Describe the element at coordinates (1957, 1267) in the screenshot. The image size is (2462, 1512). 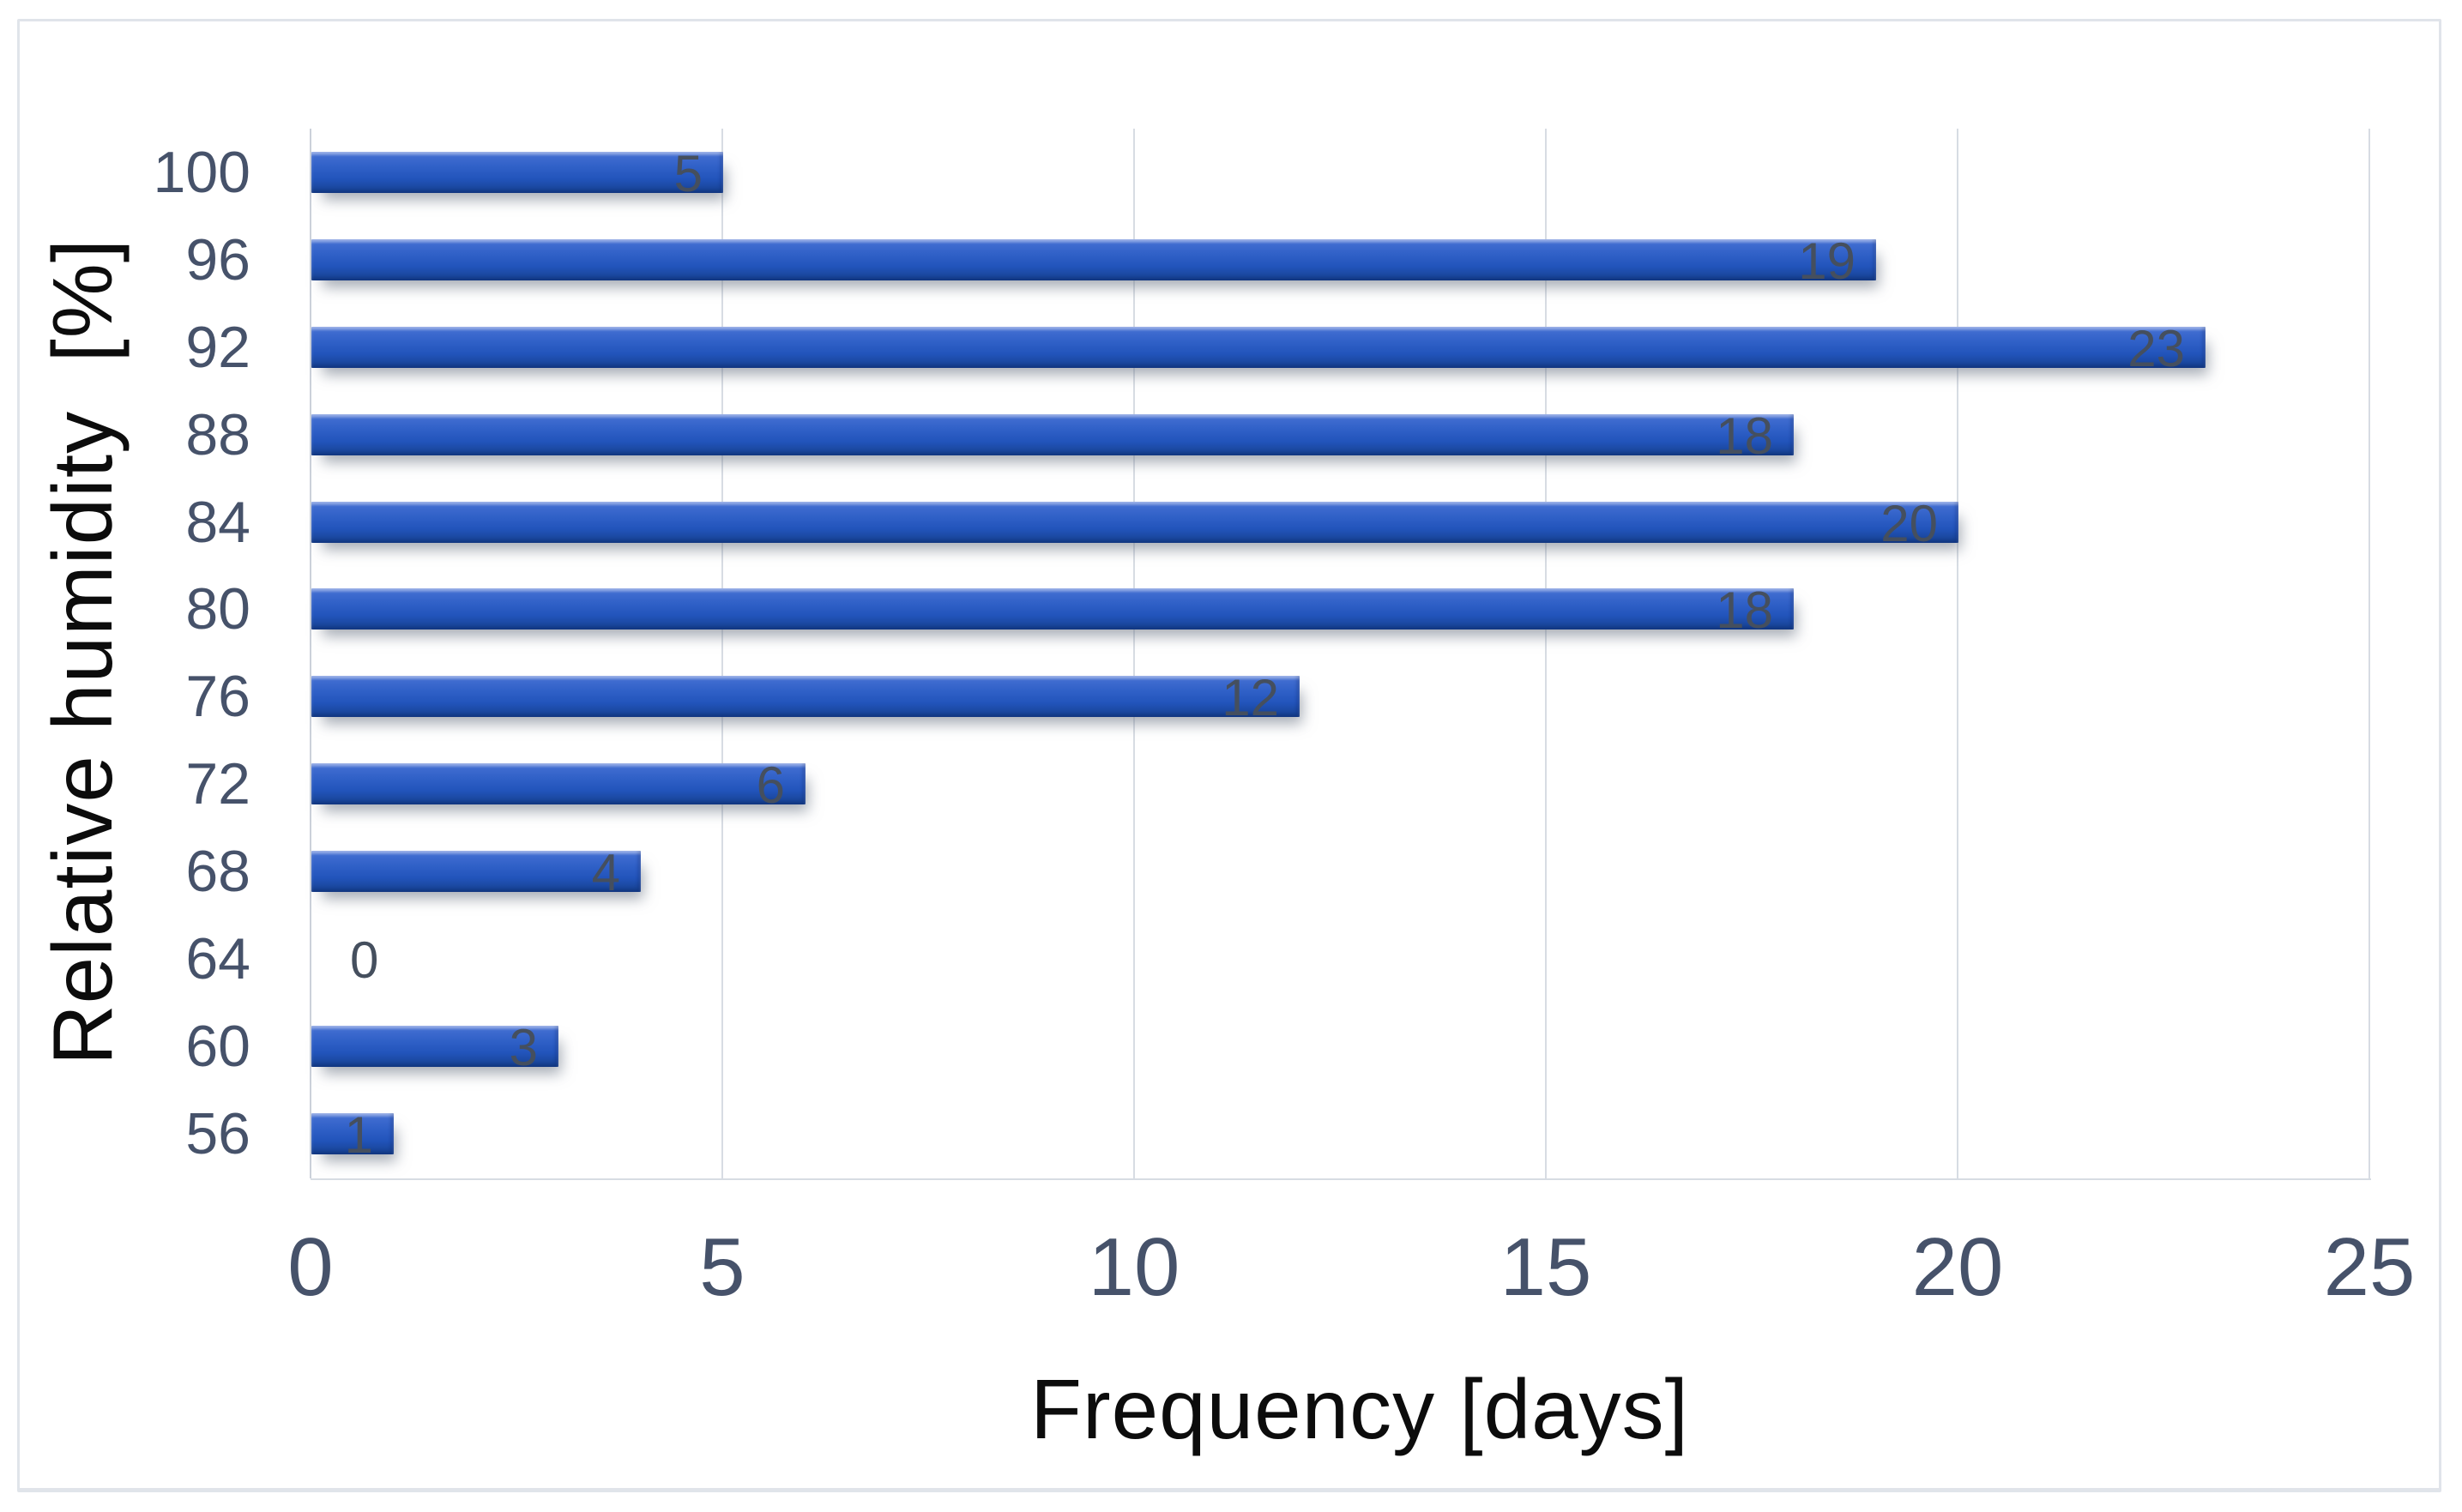
I see `x-tick-label: 20` at that location.